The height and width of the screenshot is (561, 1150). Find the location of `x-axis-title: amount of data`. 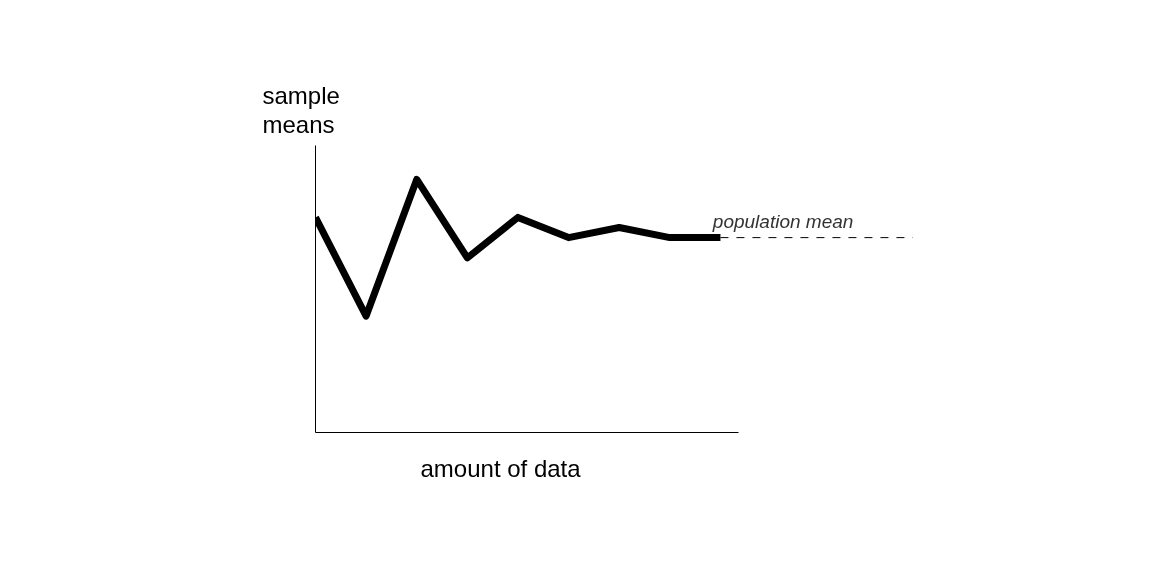

x-axis-title: amount of data is located at coordinates (501, 468).